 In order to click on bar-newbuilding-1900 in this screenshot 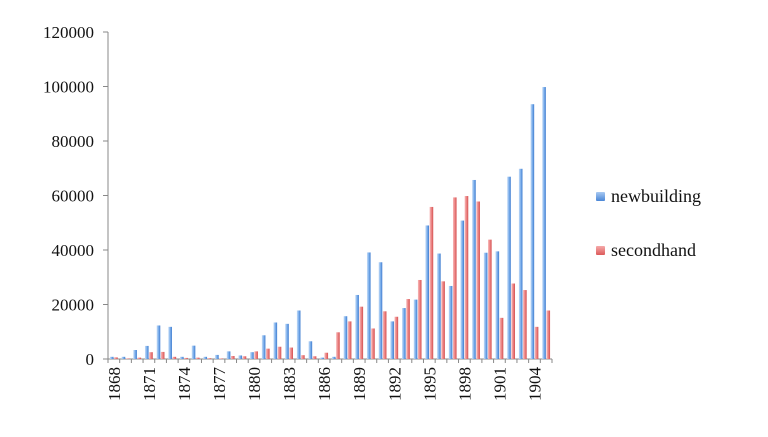, I will do `click(485, 305)`.